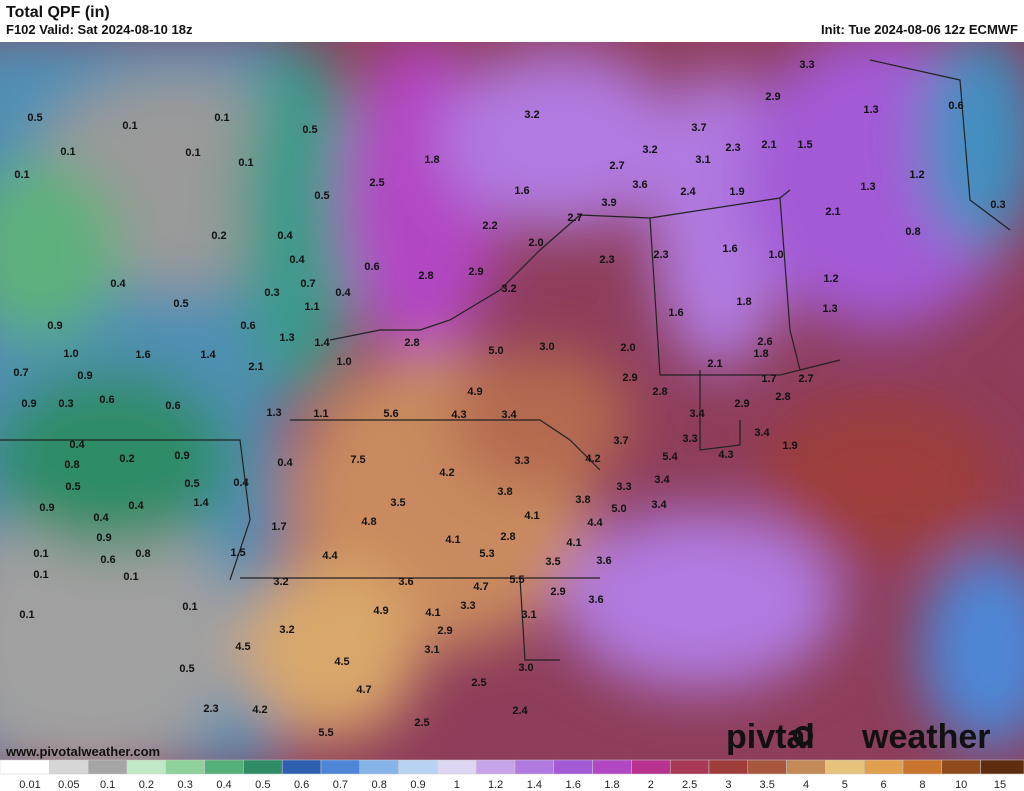 The width and height of the screenshot is (1024, 791). I want to click on qpf-label: 4.5, so click(242, 647).